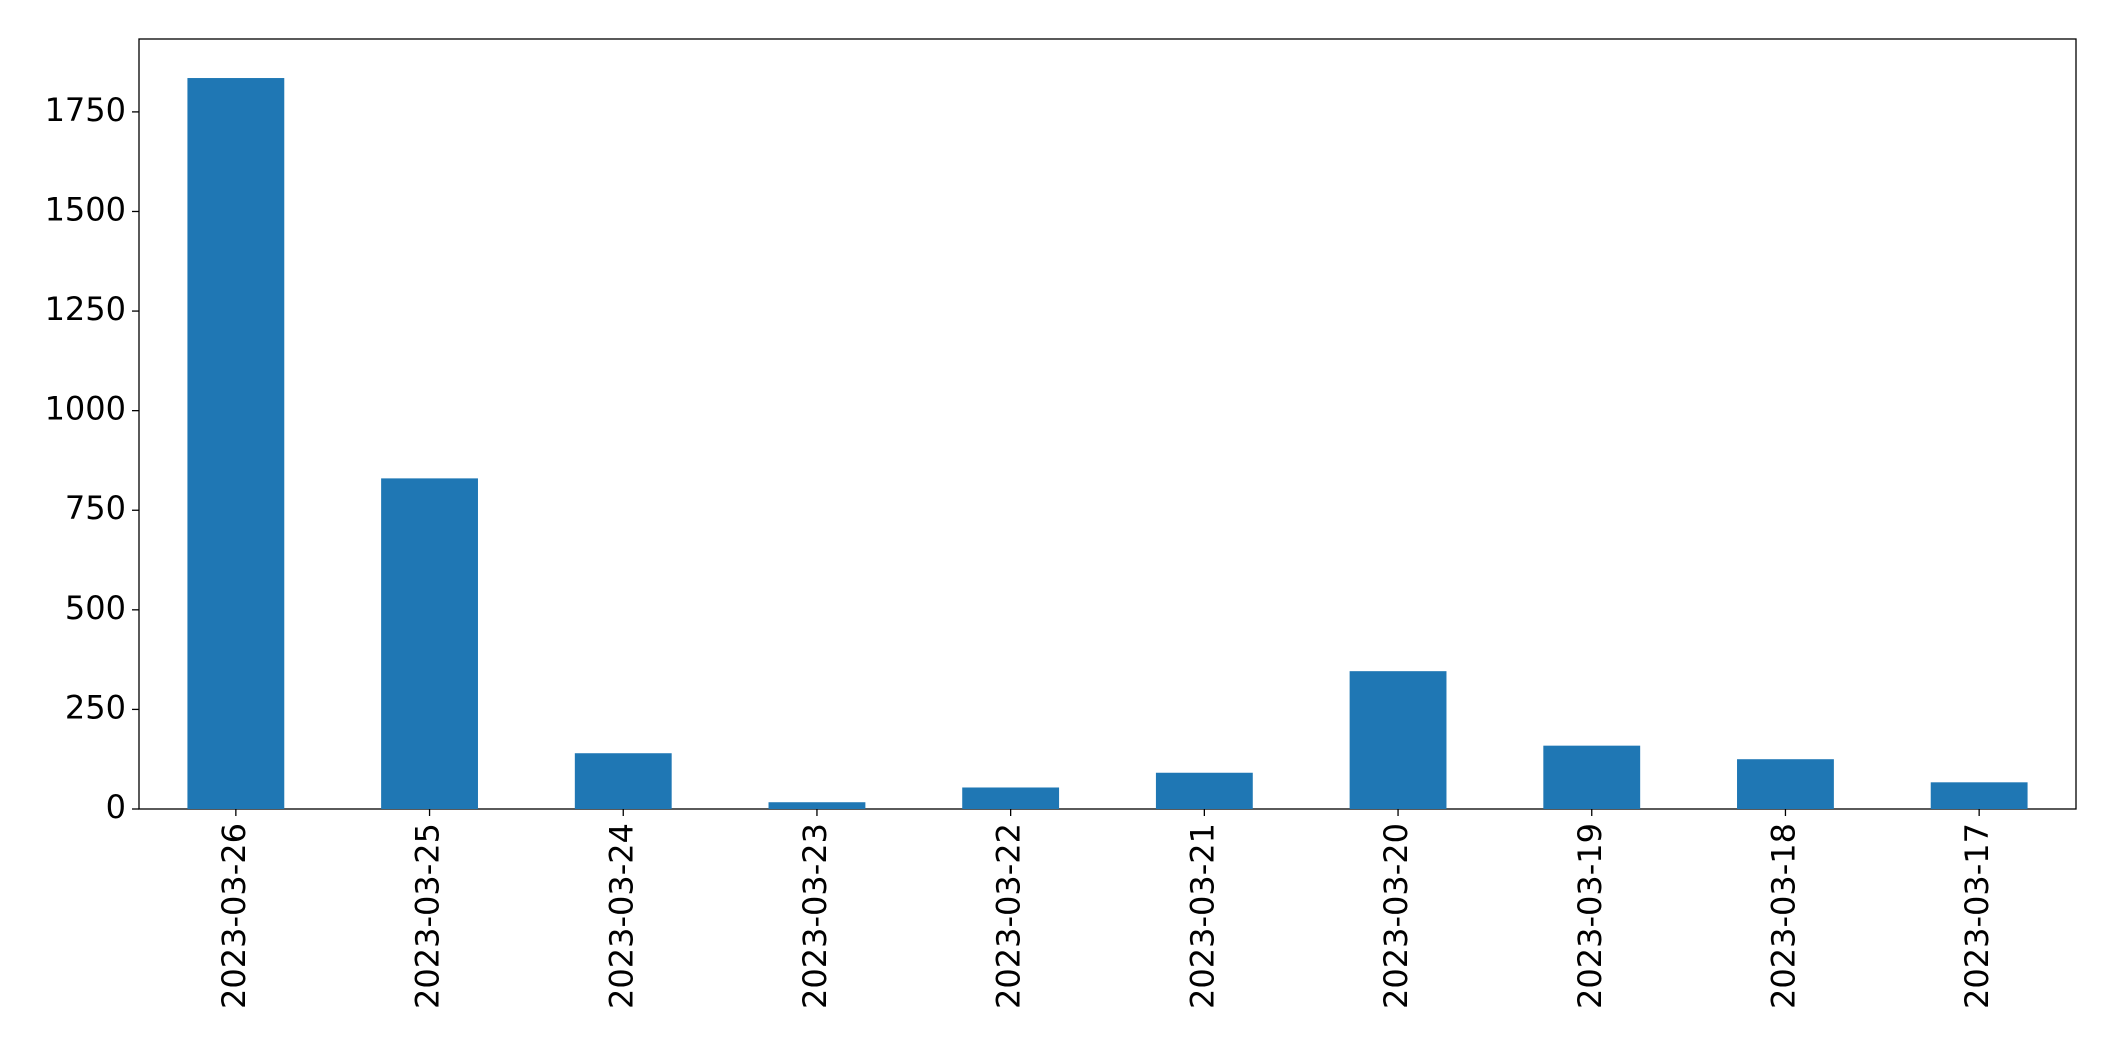 This screenshot has width=2115, height=1061. What do you see at coordinates (815, 916) in the screenshot?
I see `x-tick-label: 2023-03-23` at bounding box center [815, 916].